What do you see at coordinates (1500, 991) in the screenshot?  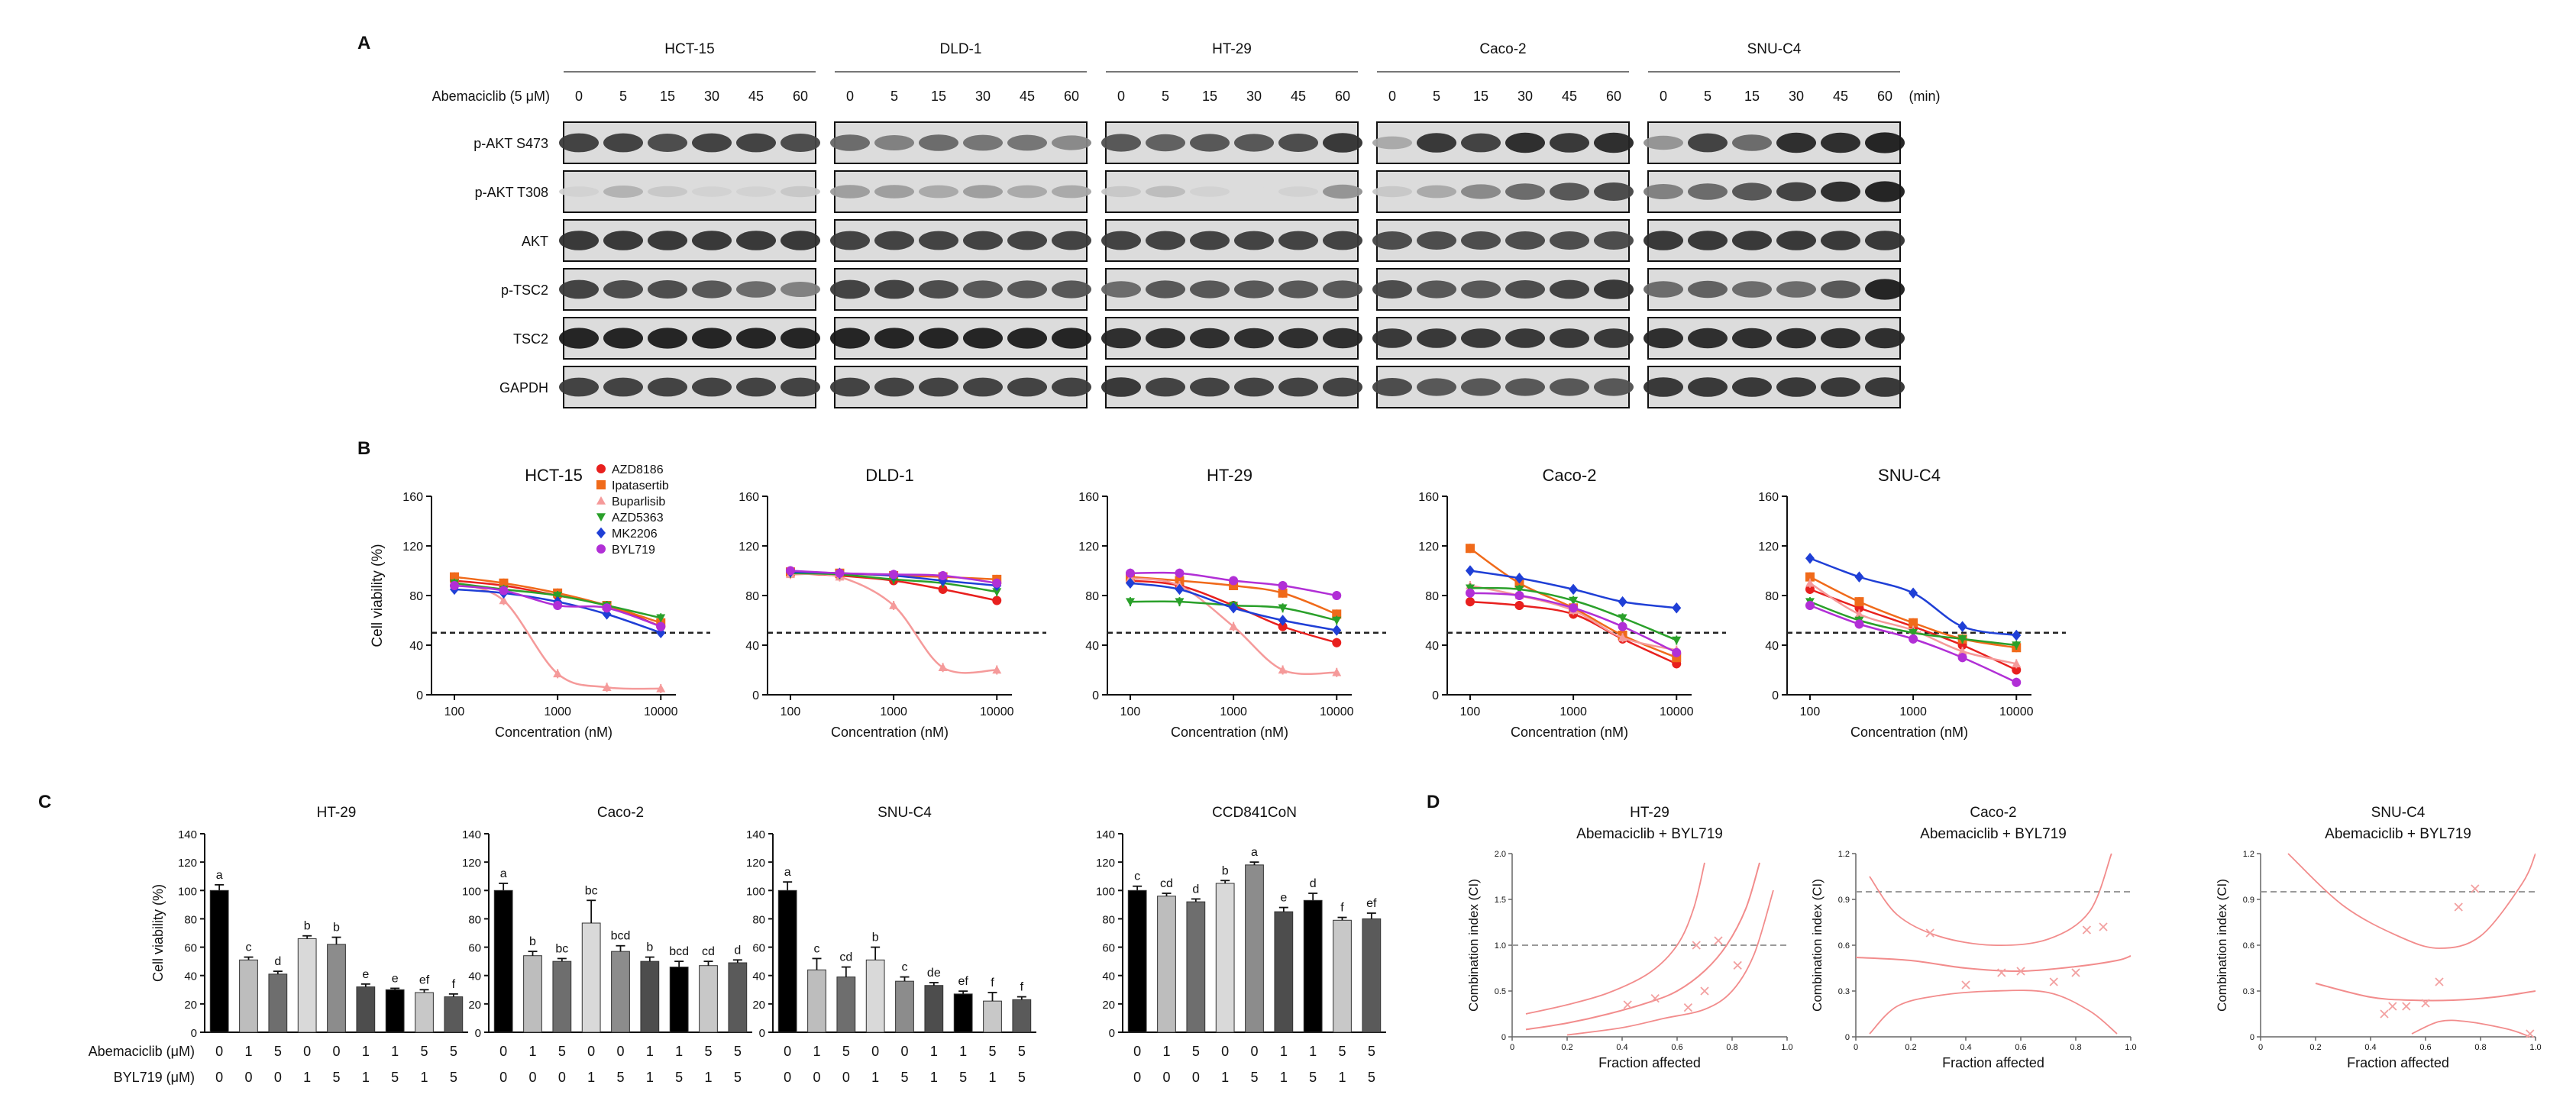 I see `y-tick-label: 0.5` at bounding box center [1500, 991].